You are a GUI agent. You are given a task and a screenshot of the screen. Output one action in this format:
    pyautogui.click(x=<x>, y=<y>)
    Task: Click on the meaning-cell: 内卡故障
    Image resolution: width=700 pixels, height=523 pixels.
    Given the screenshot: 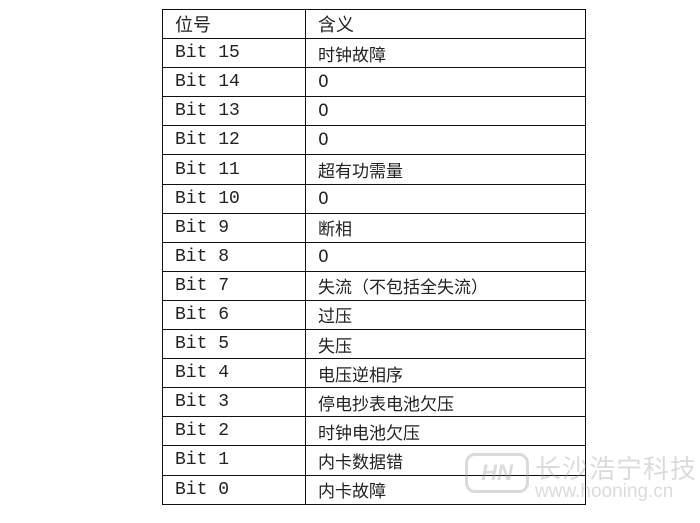 What is the action you would take?
    pyautogui.click(x=445, y=489)
    